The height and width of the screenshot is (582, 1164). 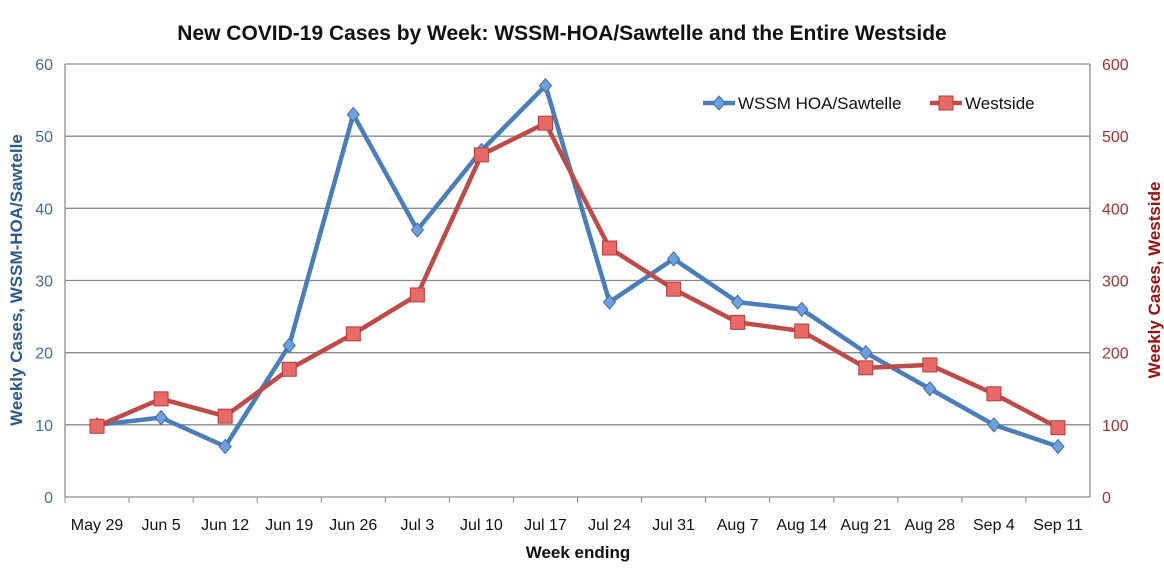 What do you see at coordinates (929, 525) in the screenshot?
I see `x-tick-label: Aug 28` at bounding box center [929, 525].